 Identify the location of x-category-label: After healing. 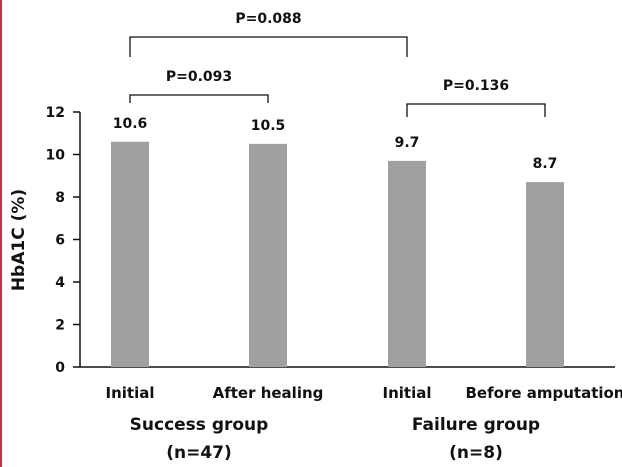
(268, 393).